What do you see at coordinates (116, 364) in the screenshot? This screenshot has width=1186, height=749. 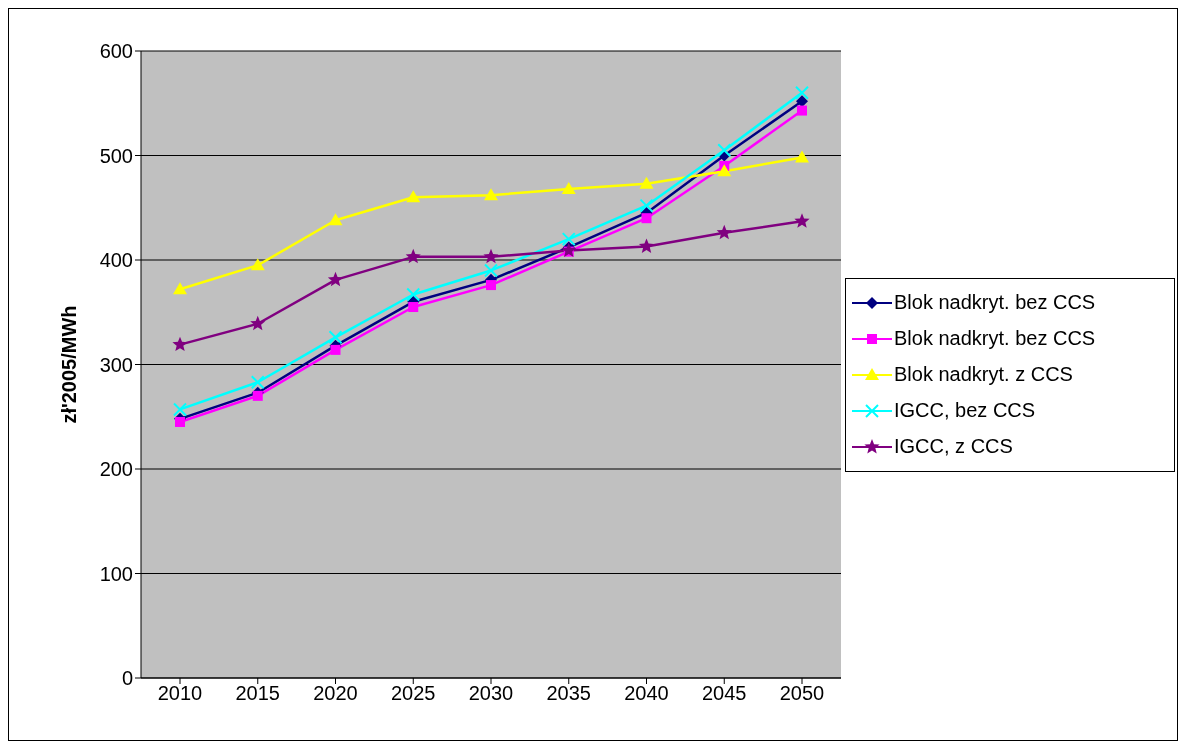 I see `y-tick-label: 300` at bounding box center [116, 364].